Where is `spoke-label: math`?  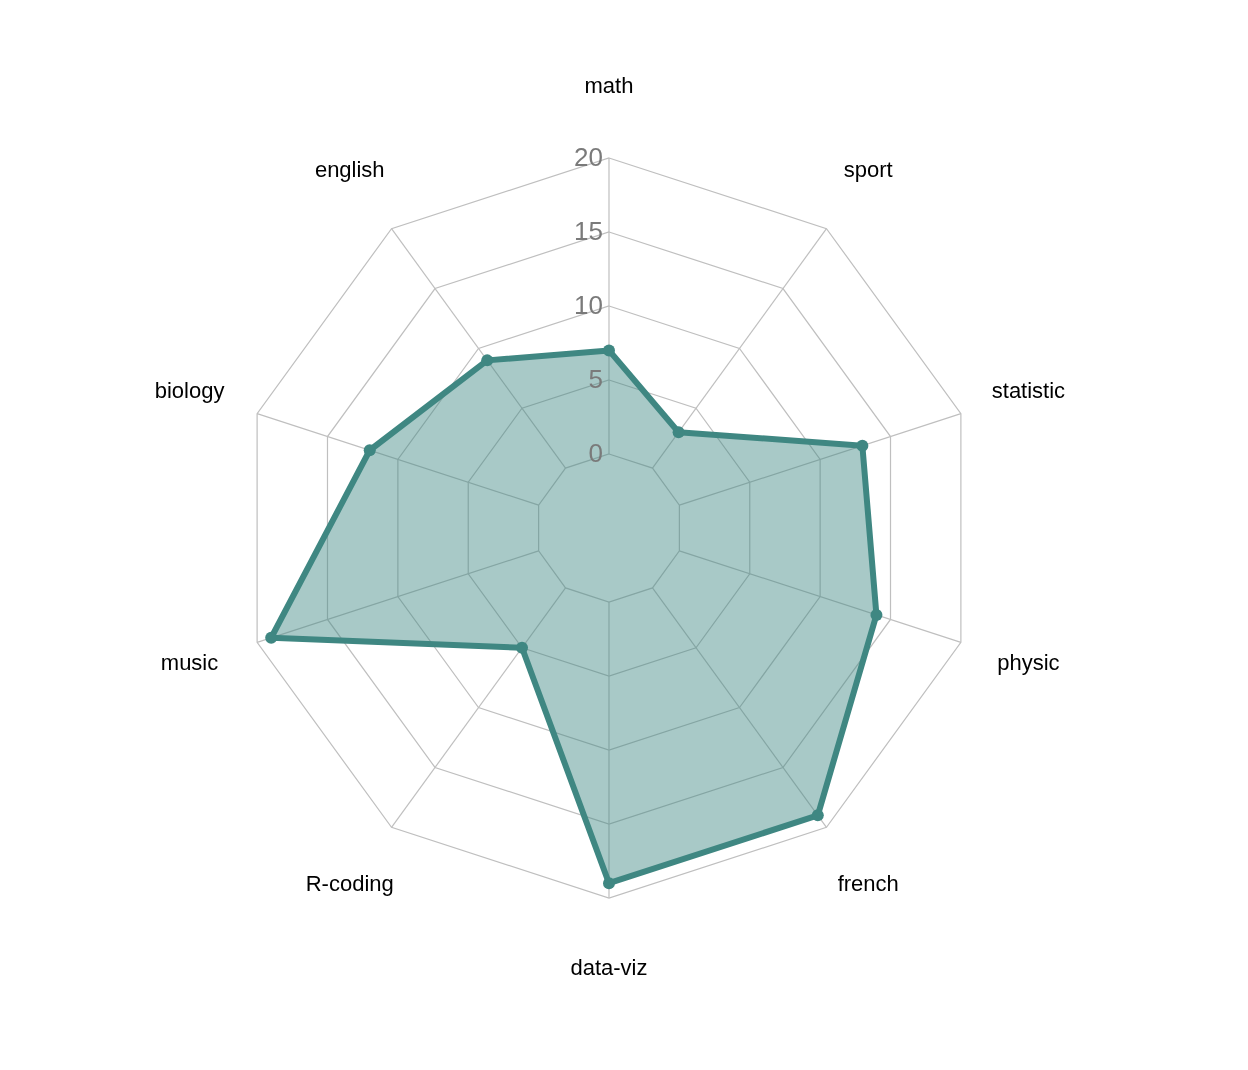
spoke-label: math is located at coordinates (609, 85).